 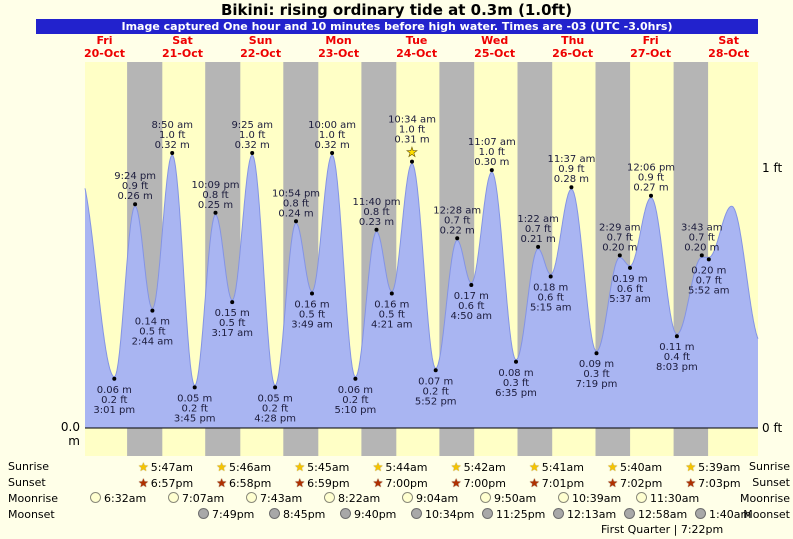 I want to click on day-date: 20-Oct, so click(x=104, y=53).